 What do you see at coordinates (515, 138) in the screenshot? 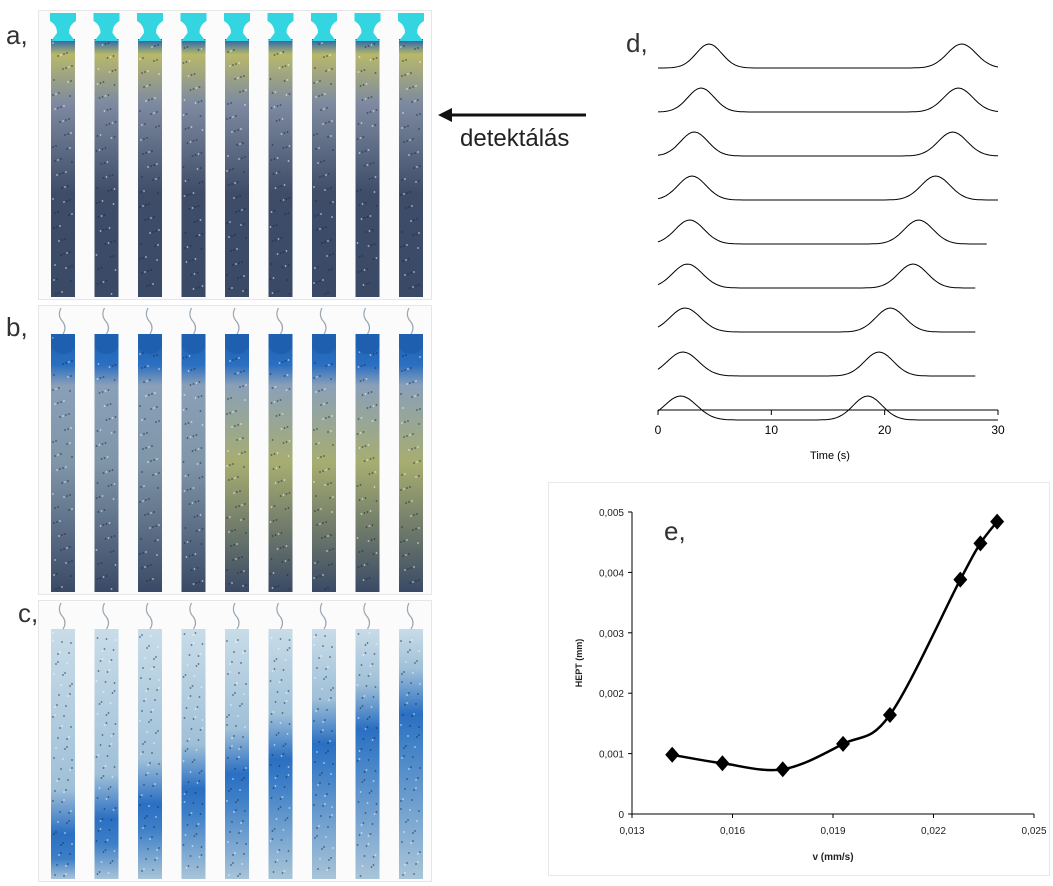
I see `detection-label: detektálás` at bounding box center [515, 138].